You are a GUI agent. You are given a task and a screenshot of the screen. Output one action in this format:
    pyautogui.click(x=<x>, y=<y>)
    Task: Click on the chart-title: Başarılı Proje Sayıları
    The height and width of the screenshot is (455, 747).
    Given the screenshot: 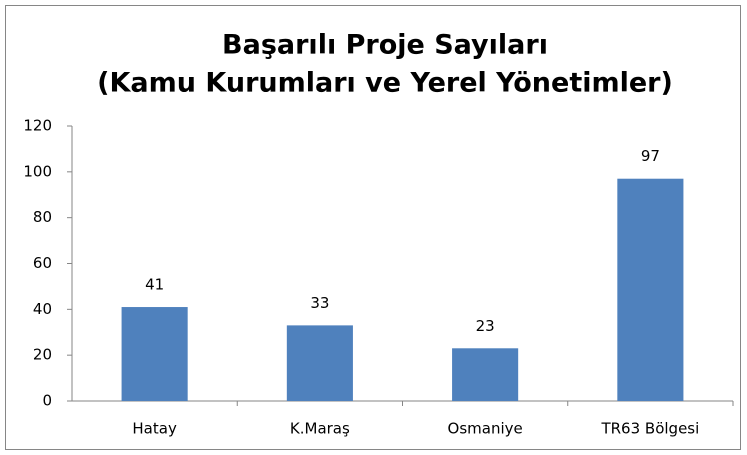 What is the action you would take?
    pyautogui.click(x=385, y=45)
    